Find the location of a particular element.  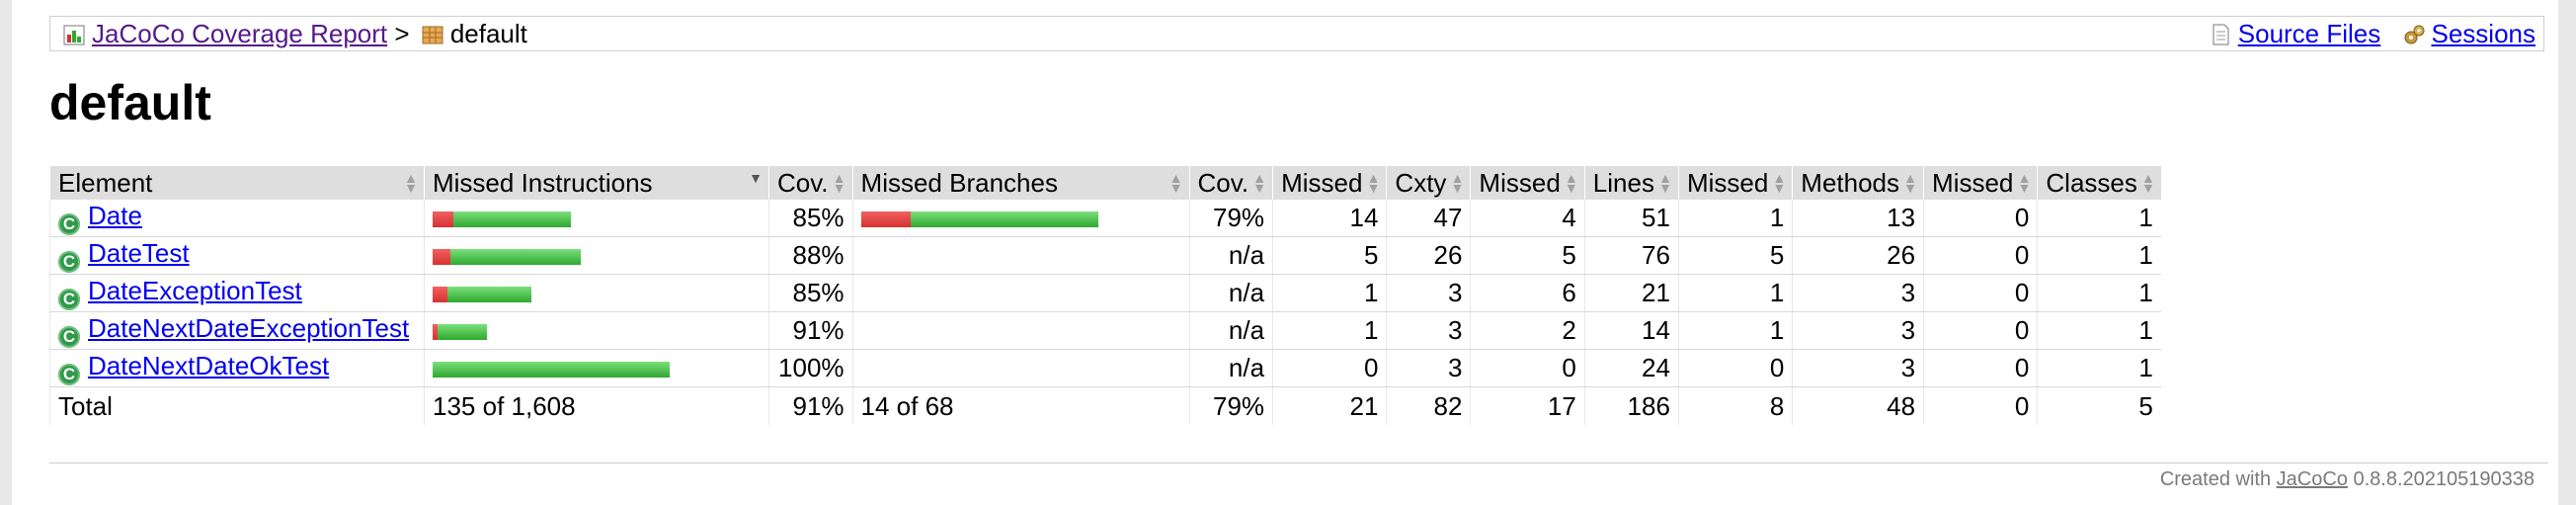

column-header-branches-cov: Cov. ▲ ▼ is located at coordinates (1230, 183).